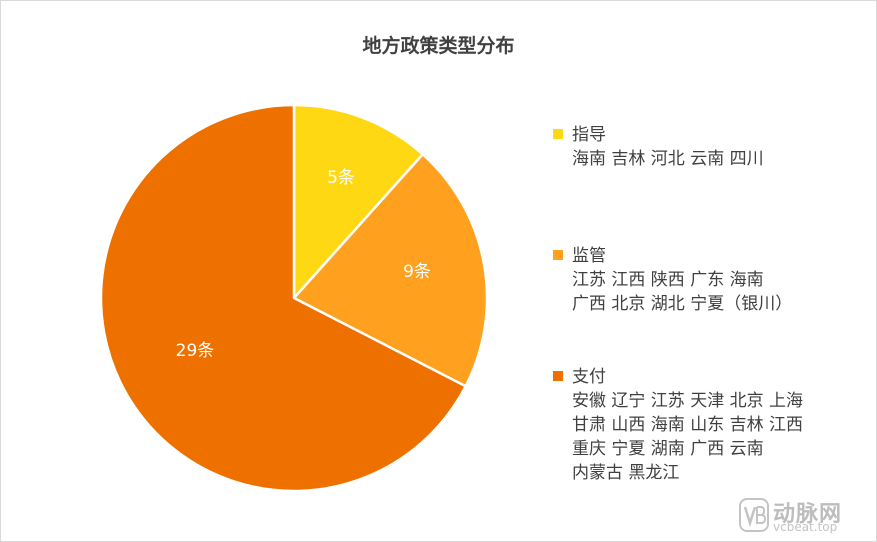 This screenshot has height=542, width=877. What do you see at coordinates (668, 159) in the screenshot?
I see `legend-region-line: 海南 吉林 河北 云南 四川` at bounding box center [668, 159].